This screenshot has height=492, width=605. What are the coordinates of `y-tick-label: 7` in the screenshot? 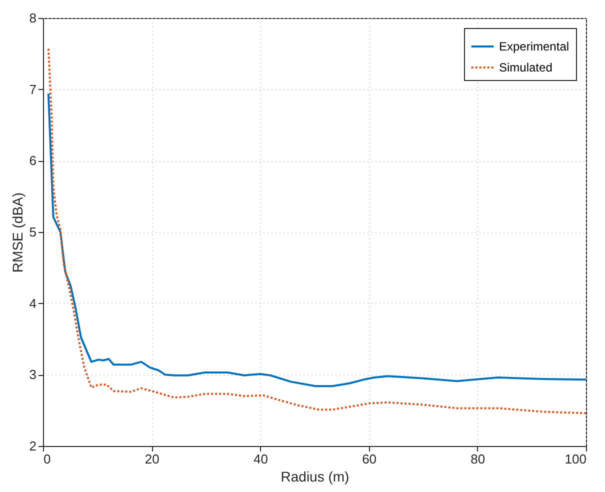 It's located at (32, 89).